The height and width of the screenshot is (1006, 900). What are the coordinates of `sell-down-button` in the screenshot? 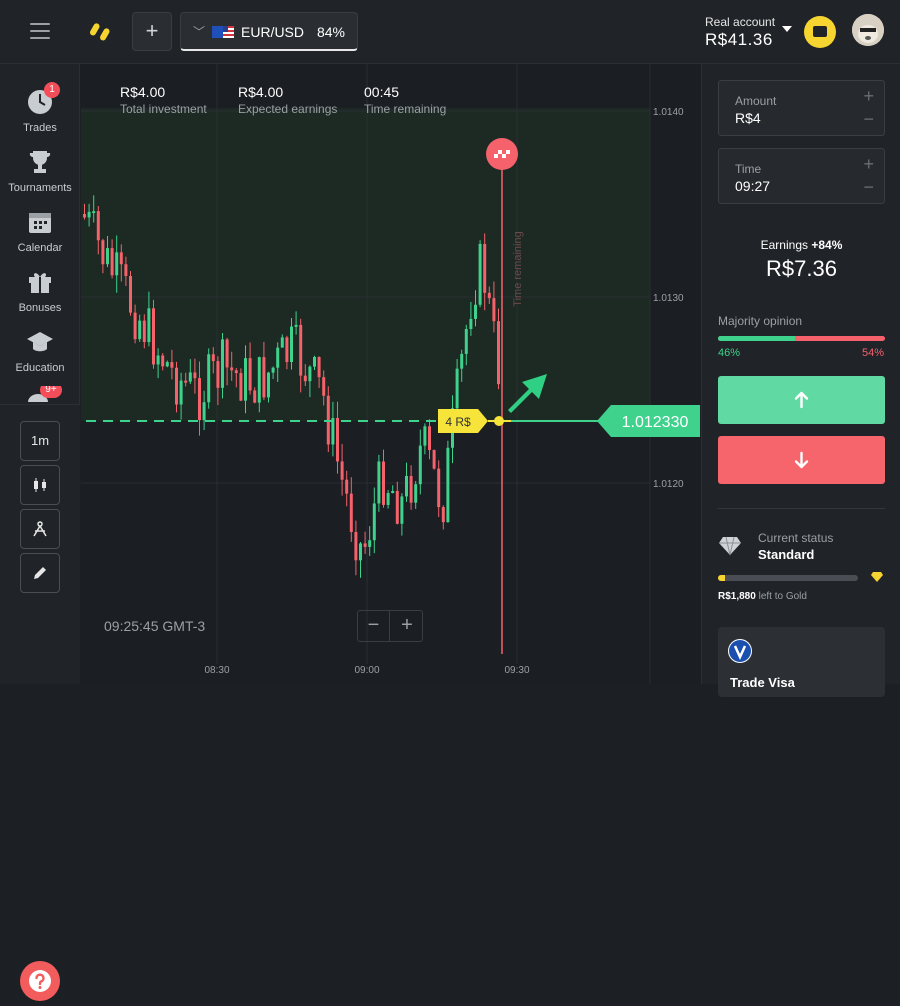 It's located at (801, 460).